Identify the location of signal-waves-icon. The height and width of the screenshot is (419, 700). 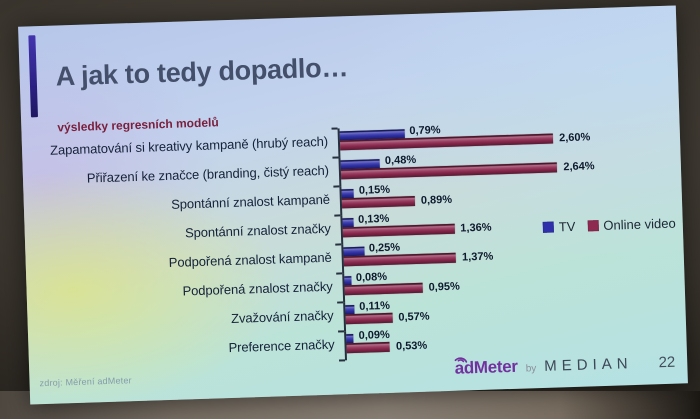
(461, 360).